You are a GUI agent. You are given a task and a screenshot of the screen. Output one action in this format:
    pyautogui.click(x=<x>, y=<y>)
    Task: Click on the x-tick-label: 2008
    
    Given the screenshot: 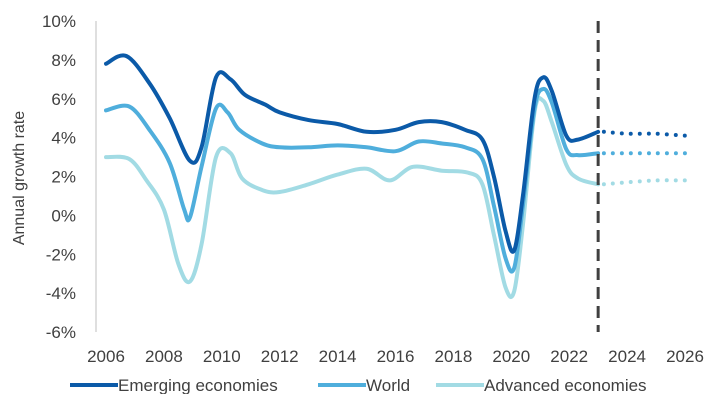 What is the action you would take?
    pyautogui.click(x=164, y=356)
    